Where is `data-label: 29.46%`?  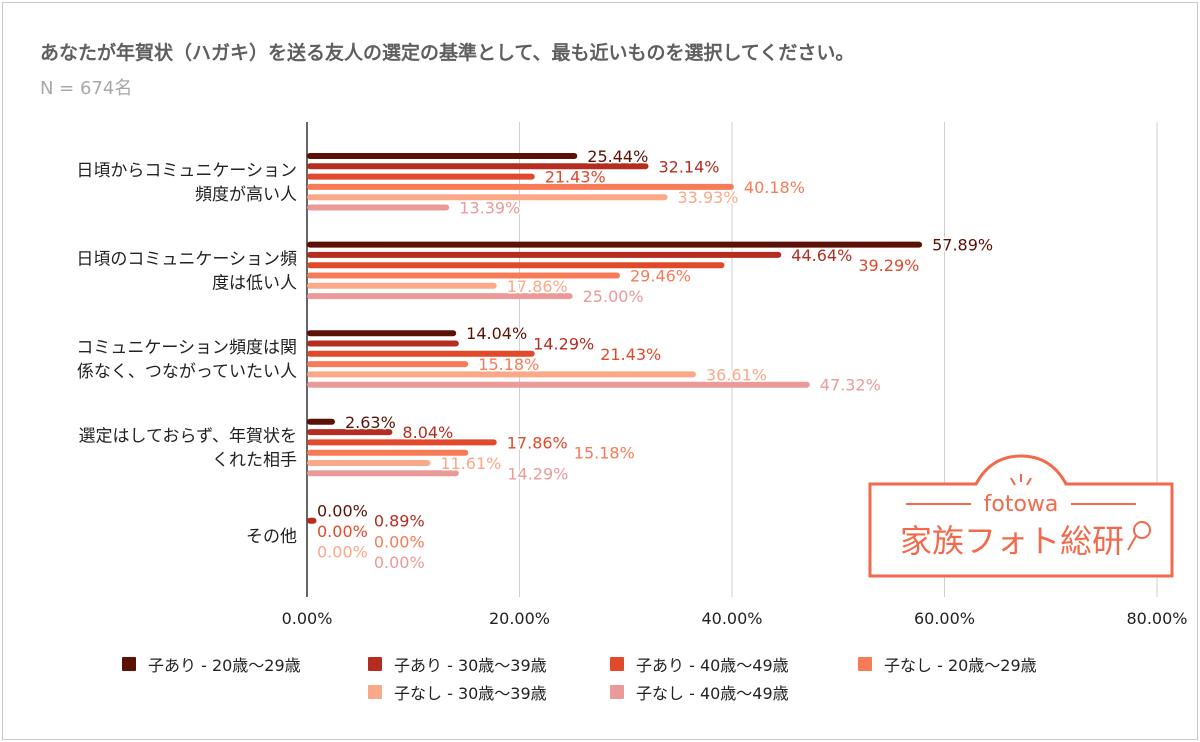 data-label: 29.46% is located at coordinates (660, 276).